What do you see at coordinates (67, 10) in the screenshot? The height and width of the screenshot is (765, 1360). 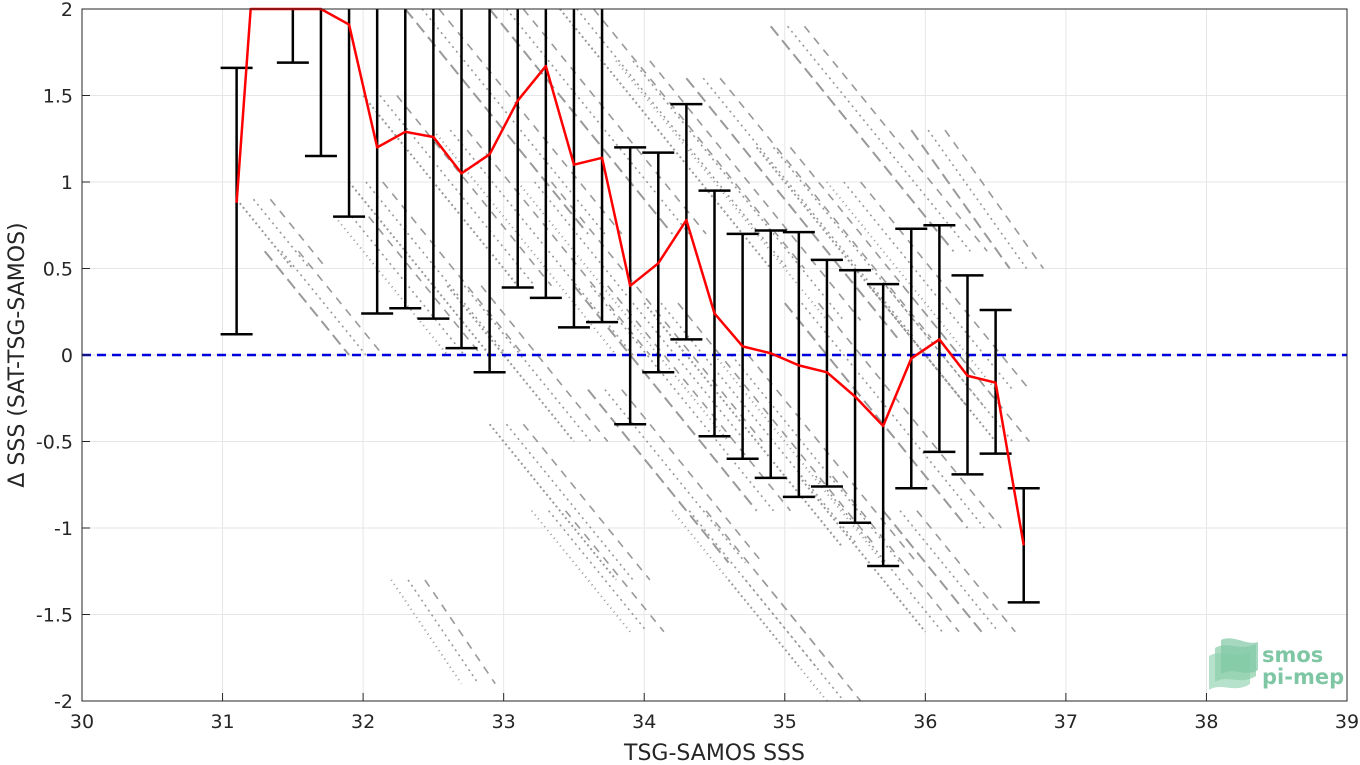 I see `y-tick-label: 2` at bounding box center [67, 10].